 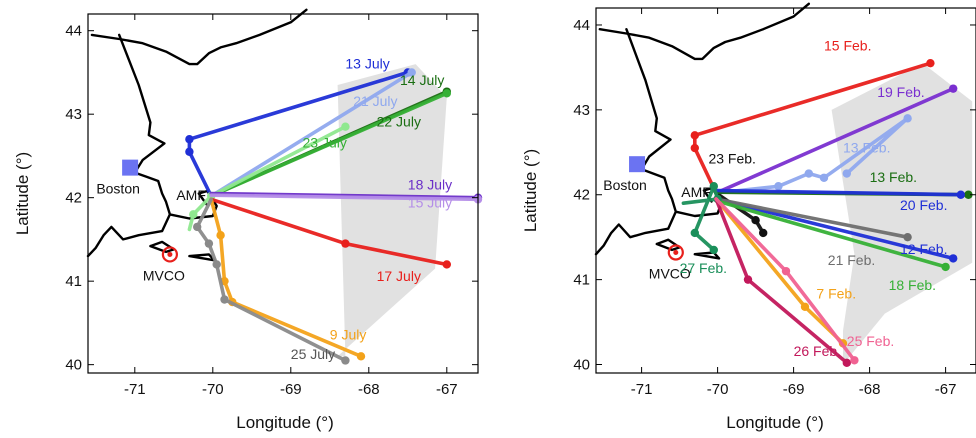 I want to click on annotation-4: 13 Feb., so click(x=893, y=177).